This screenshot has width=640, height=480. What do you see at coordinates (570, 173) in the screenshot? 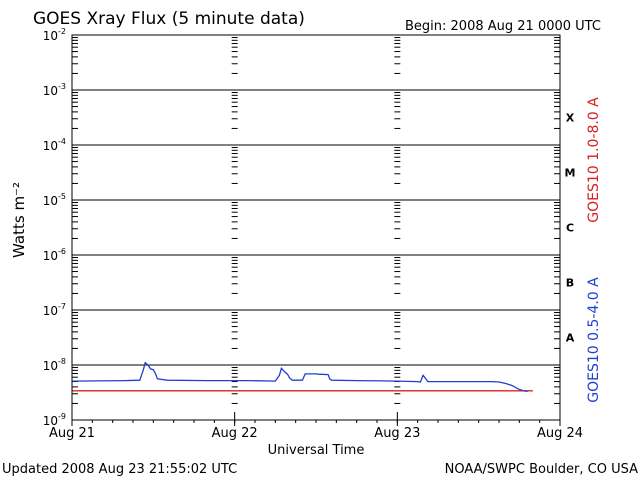
I see `flare-class-label: M` at bounding box center [570, 173].